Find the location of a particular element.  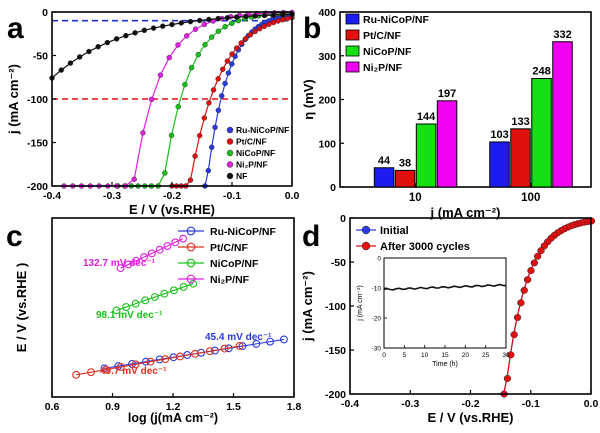

x-tick-label: -0.2 is located at coordinates (470, 404).